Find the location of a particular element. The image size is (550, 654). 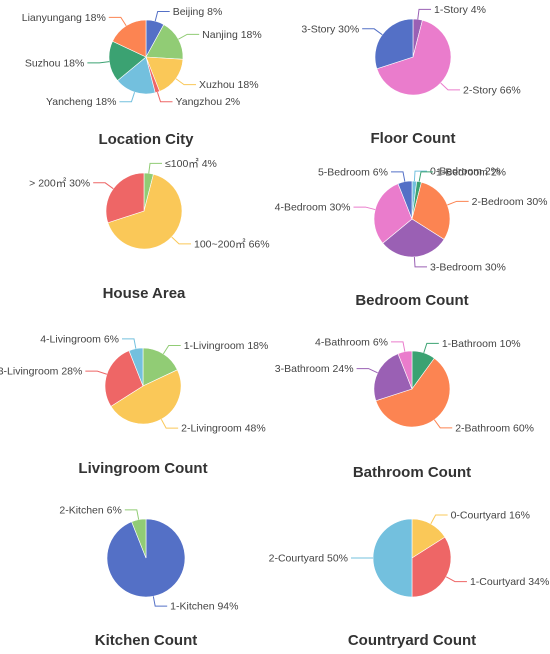

chart-title: Floor Count is located at coordinates (413, 138).